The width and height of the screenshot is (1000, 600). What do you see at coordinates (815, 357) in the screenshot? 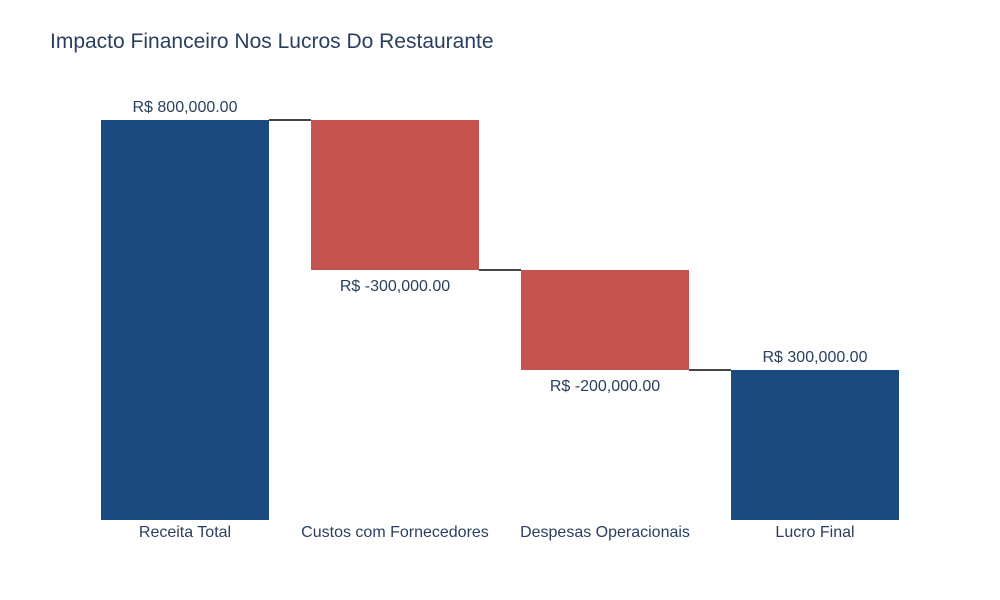
I see `value-label-3: R$ 300,000.00` at bounding box center [815, 357].